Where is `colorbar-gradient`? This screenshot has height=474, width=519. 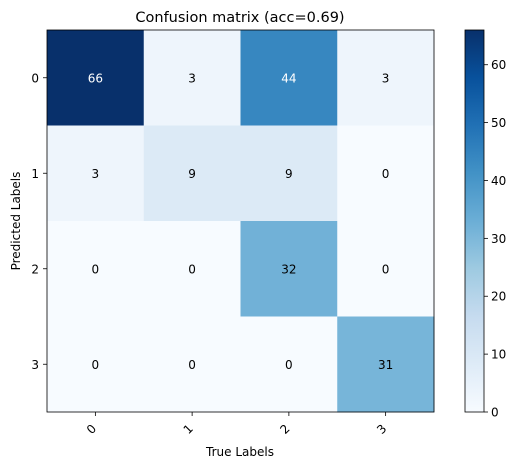 colorbar-gradient is located at coordinates (474, 221).